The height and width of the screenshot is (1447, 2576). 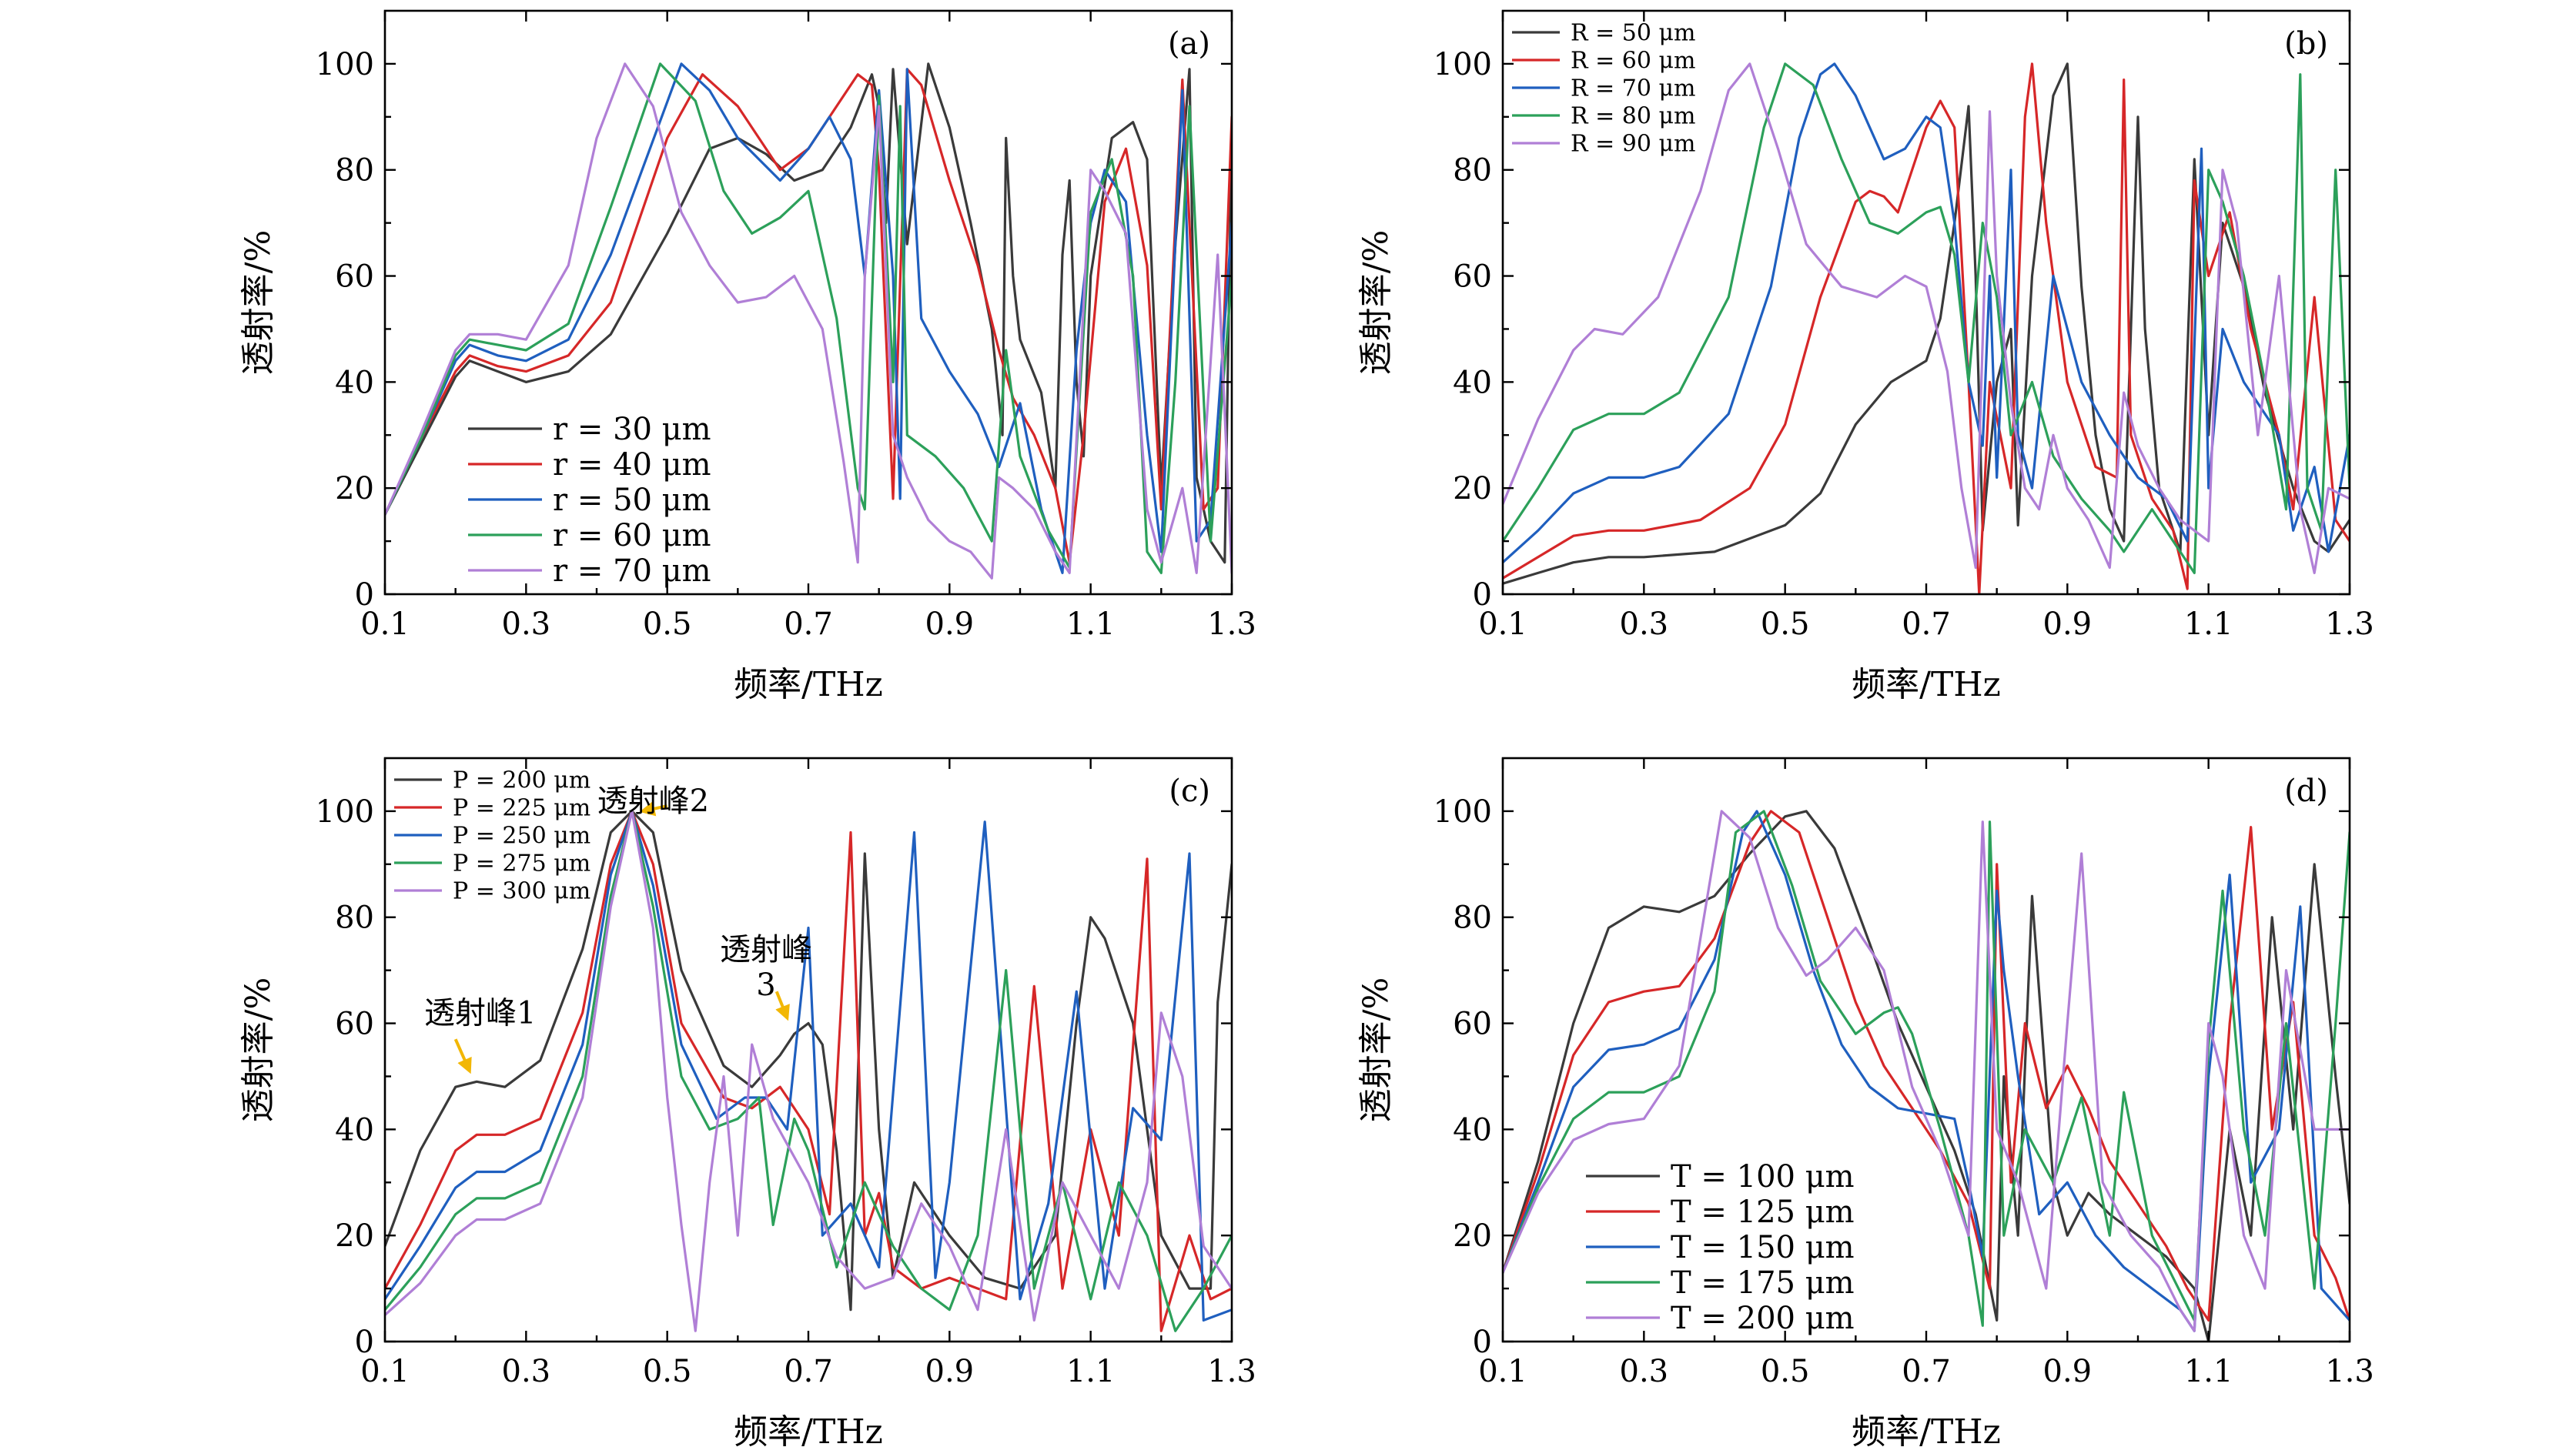 What do you see at coordinates (522, 808) in the screenshot?
I see `legend-label: P = 225 μm` at bounding box center [522, 808].